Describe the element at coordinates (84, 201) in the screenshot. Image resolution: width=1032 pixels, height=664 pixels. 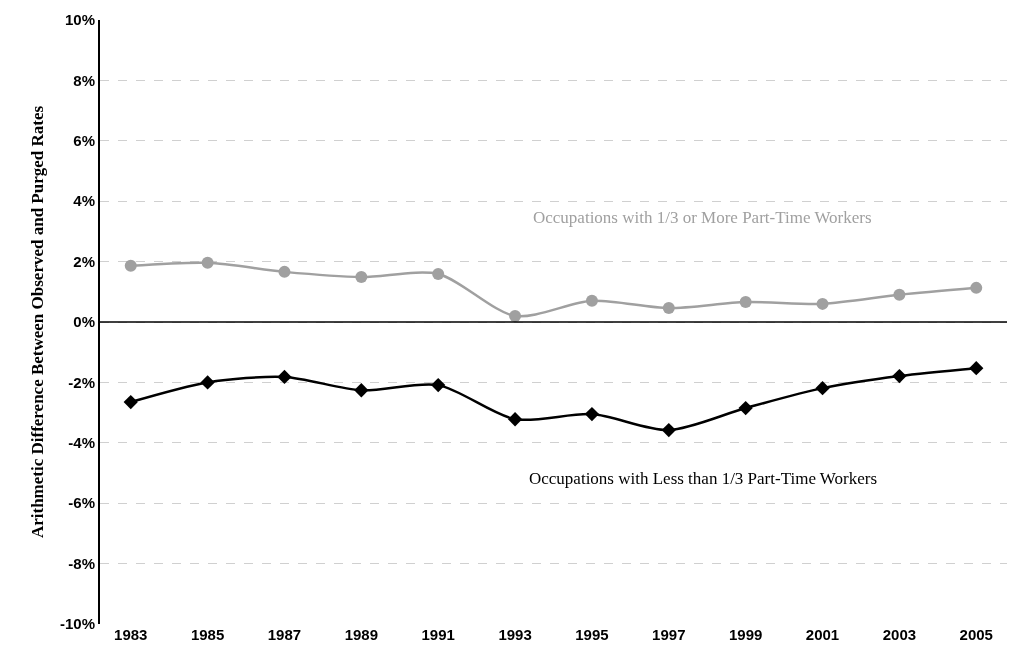
I see `y-tick-label: 4%` at that location.